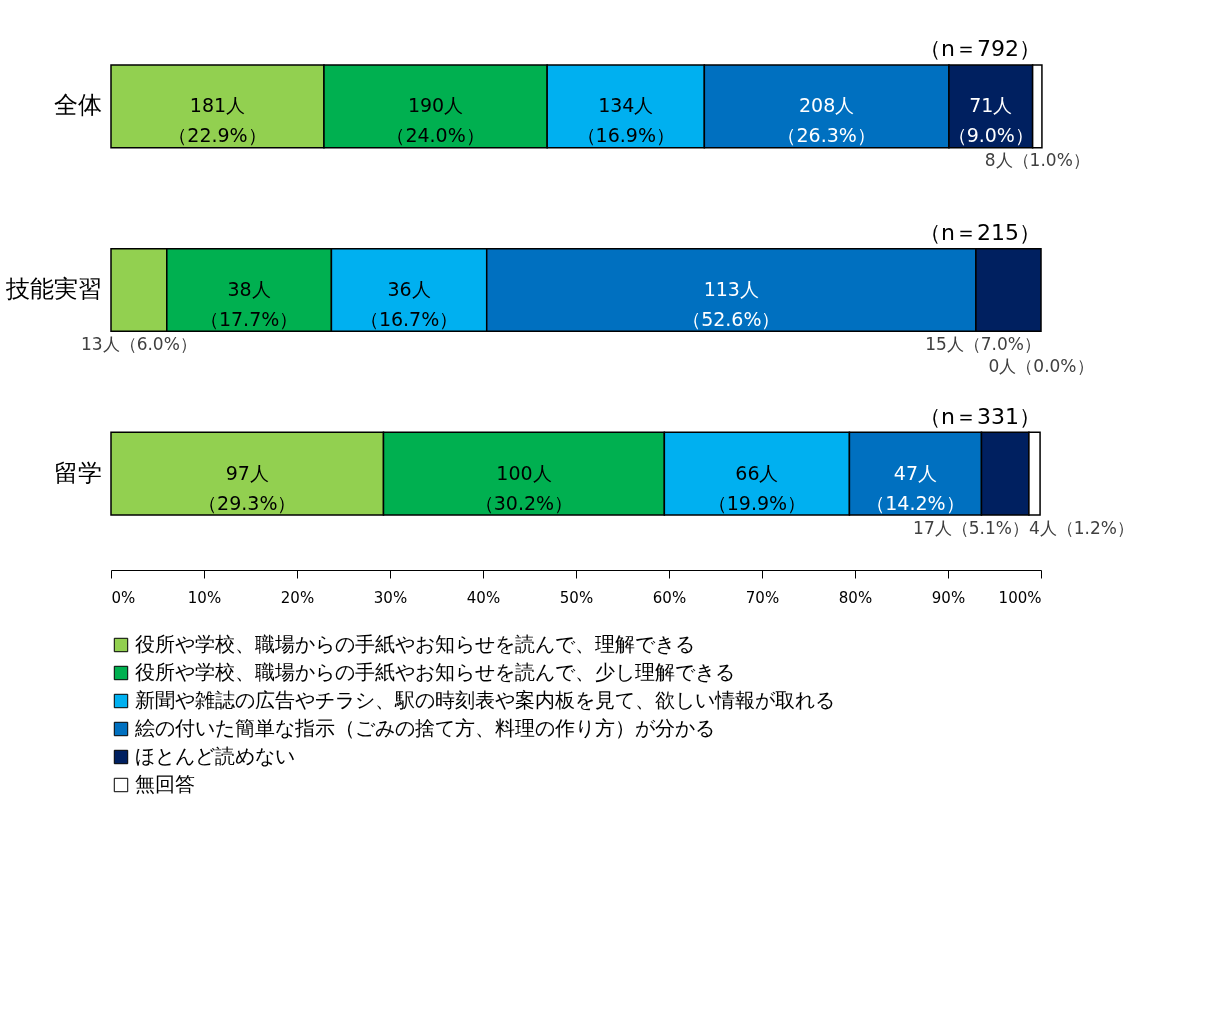 The width and height of the screenshot is (1207, 1014). Describe the element at coordinates (524, 487) in the screenshot. I see `data-label: 100人（30.2%）` at that location.